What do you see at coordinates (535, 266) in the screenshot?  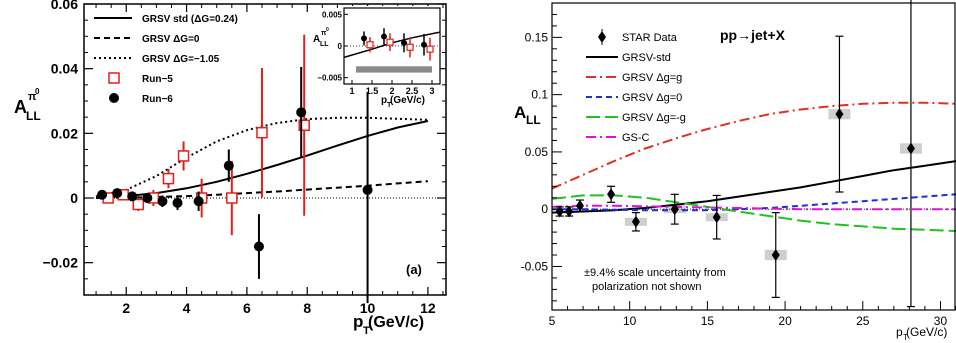 I see `right-y-tick-label: -0.05` at bounding box center [535, 266].